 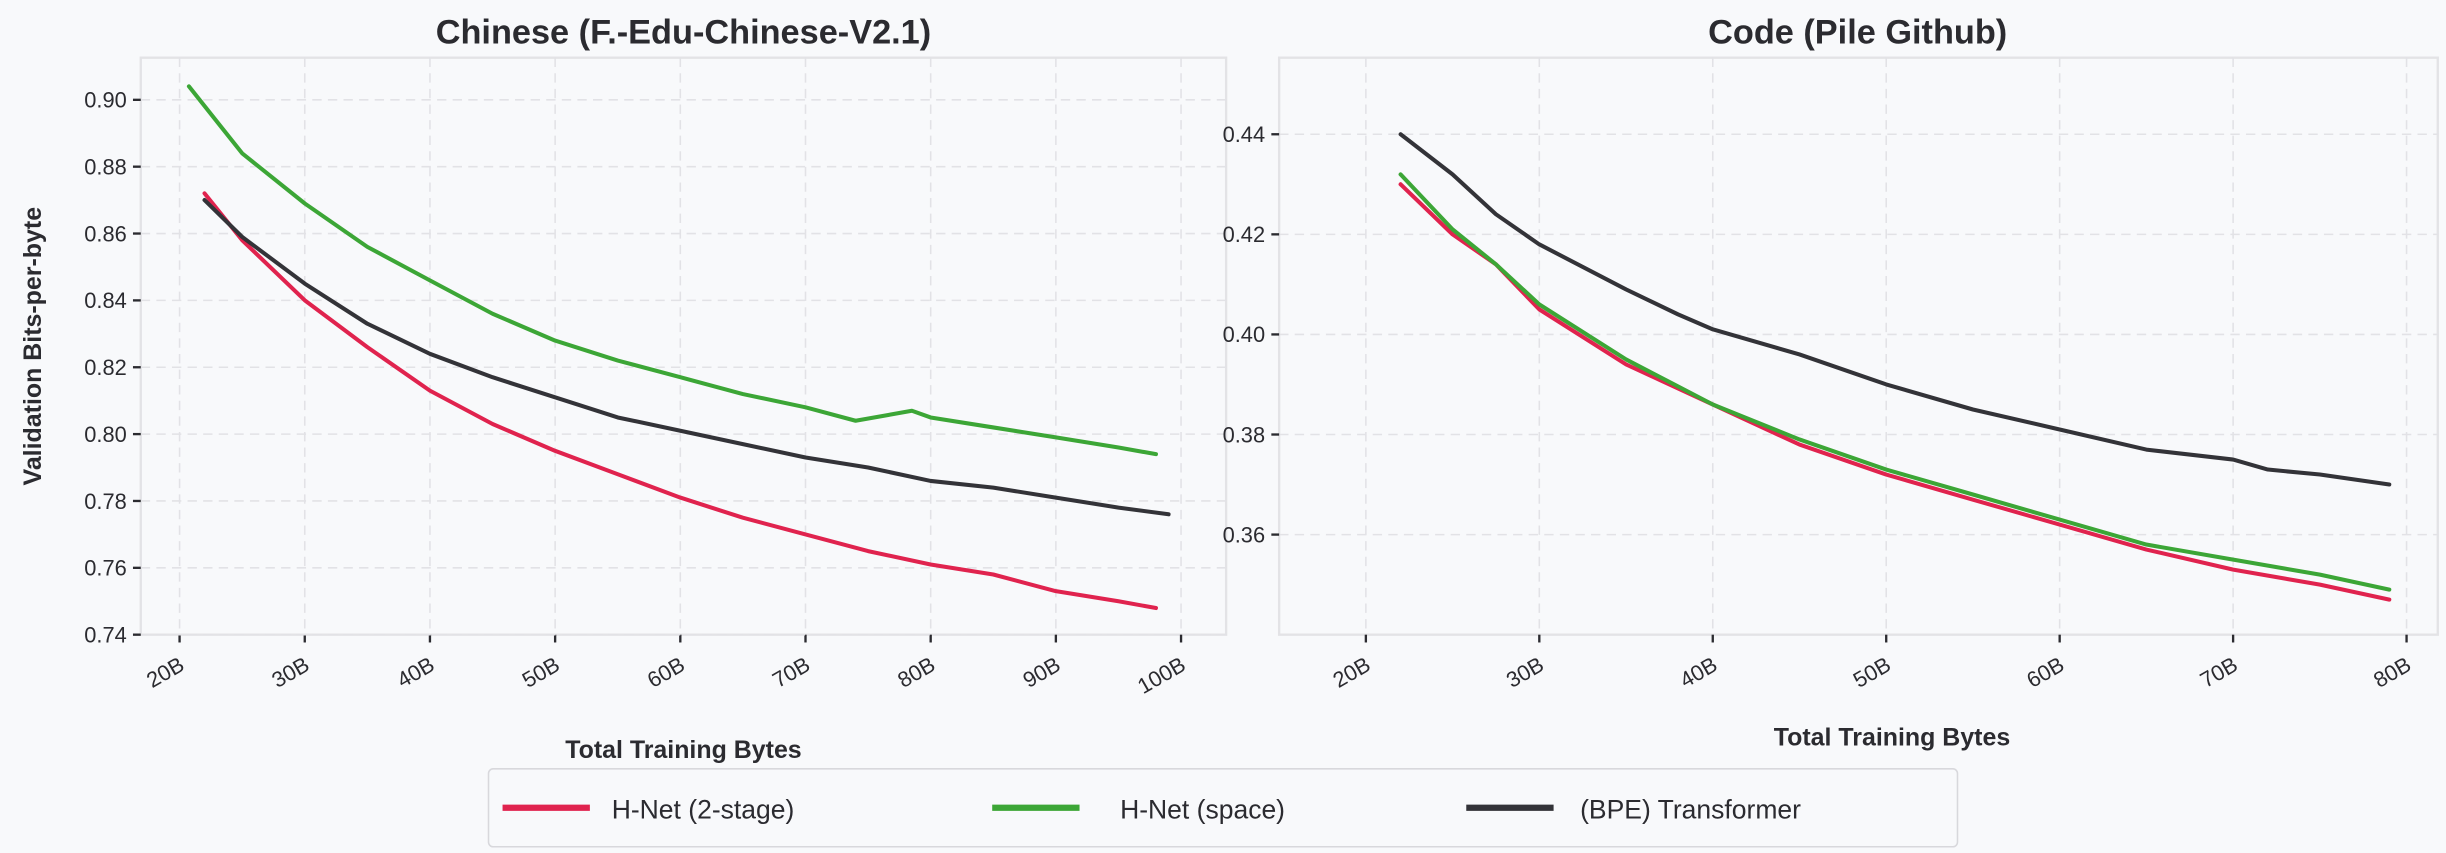 I want to click on y-tick-label: 0.80, so click(x=105, y=434).